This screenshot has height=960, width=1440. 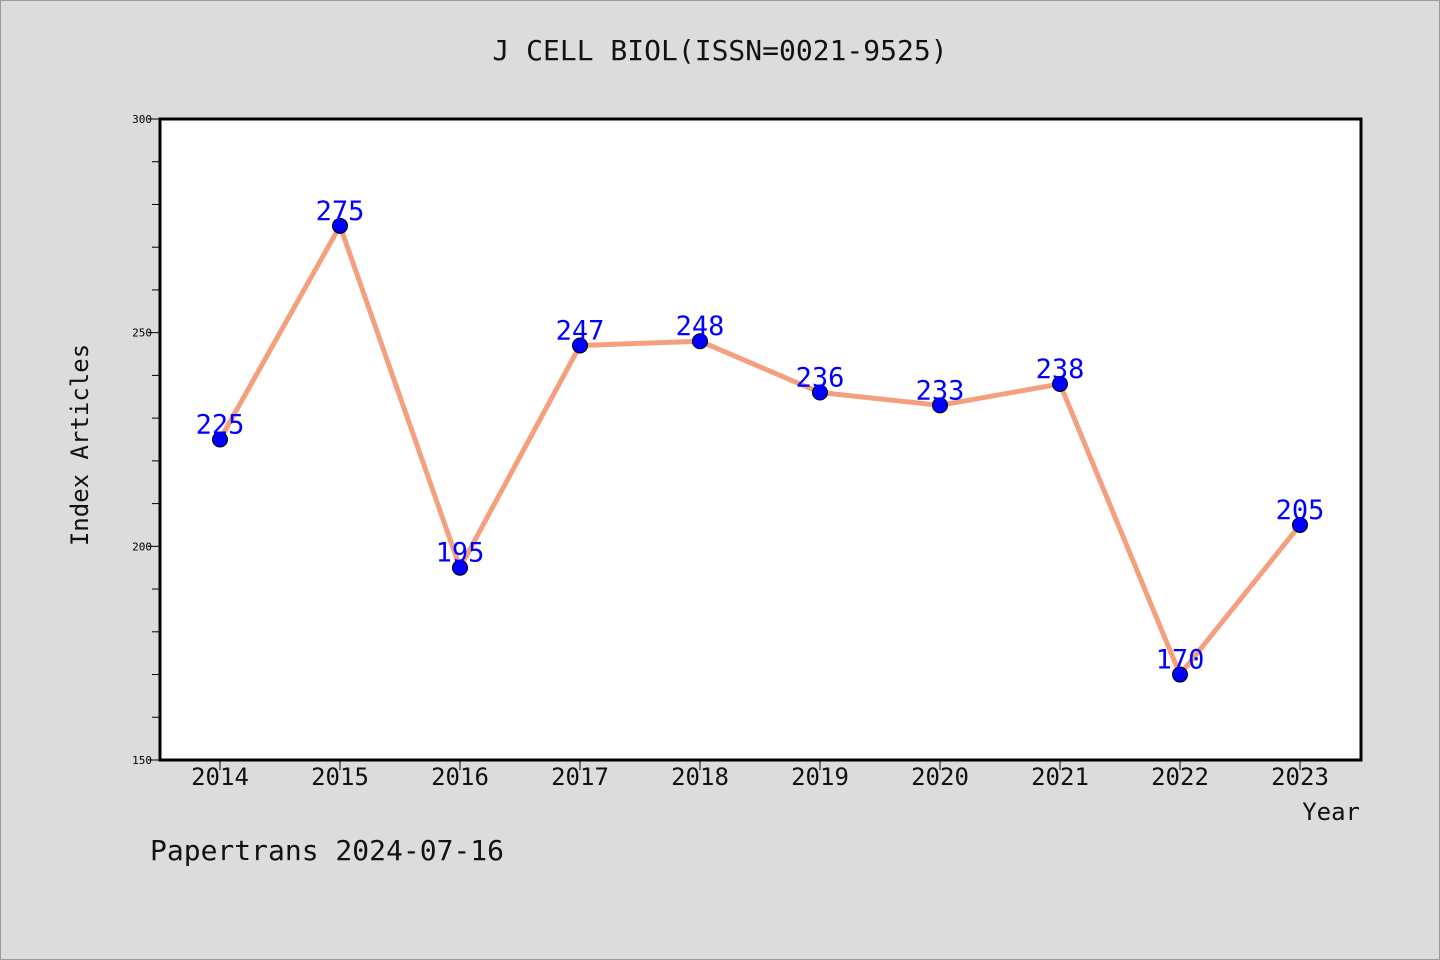 I want to click on x-axis-label: Year, so click(x=1331, y=812).